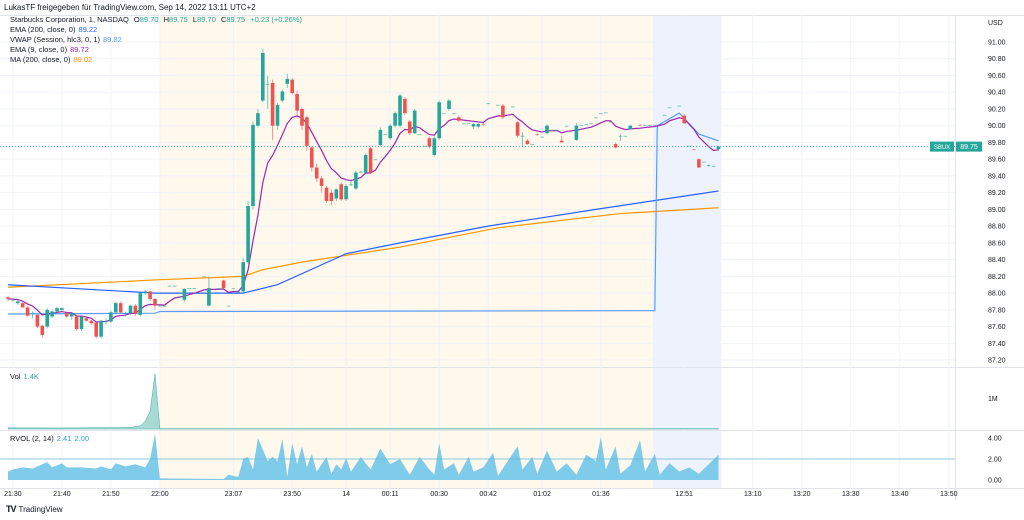  What do you see at coordinates (363, 456) in the screenshot?
I see `rvol-area` at bounding box center [363, 456].